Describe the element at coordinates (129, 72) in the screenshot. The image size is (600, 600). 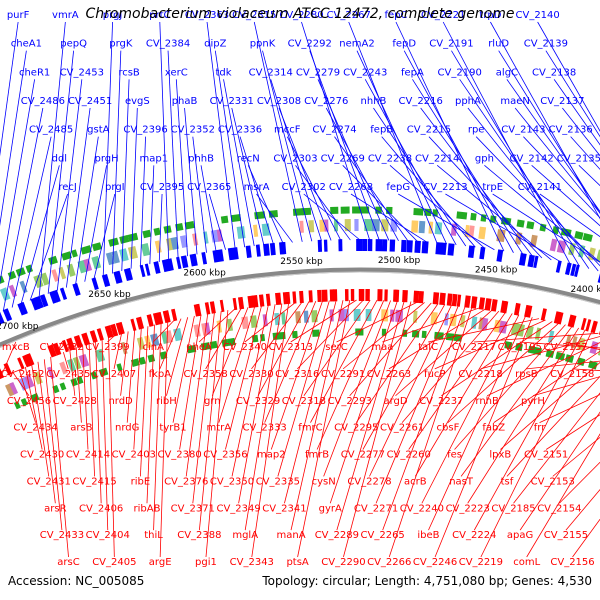
I see `gene-label: rcsB` at that location.